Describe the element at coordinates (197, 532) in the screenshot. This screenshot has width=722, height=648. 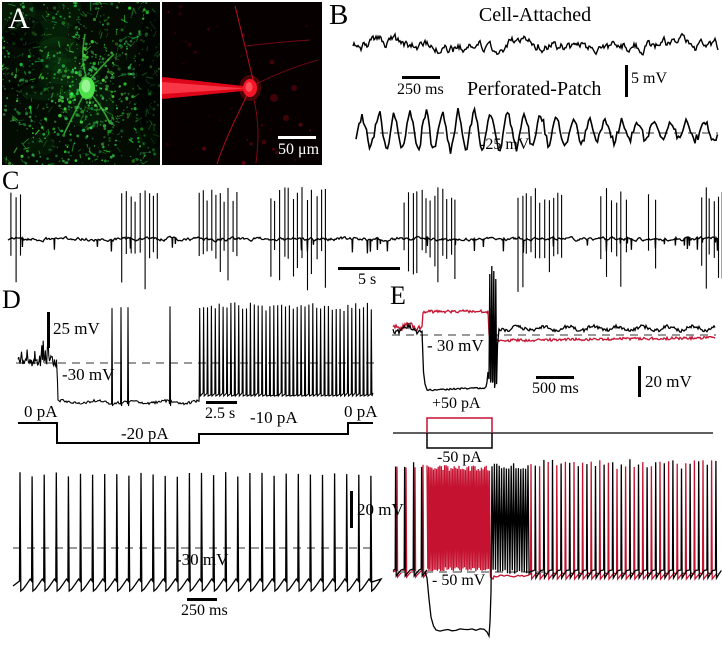
I see `panel-d-bottom-trace` at that location.